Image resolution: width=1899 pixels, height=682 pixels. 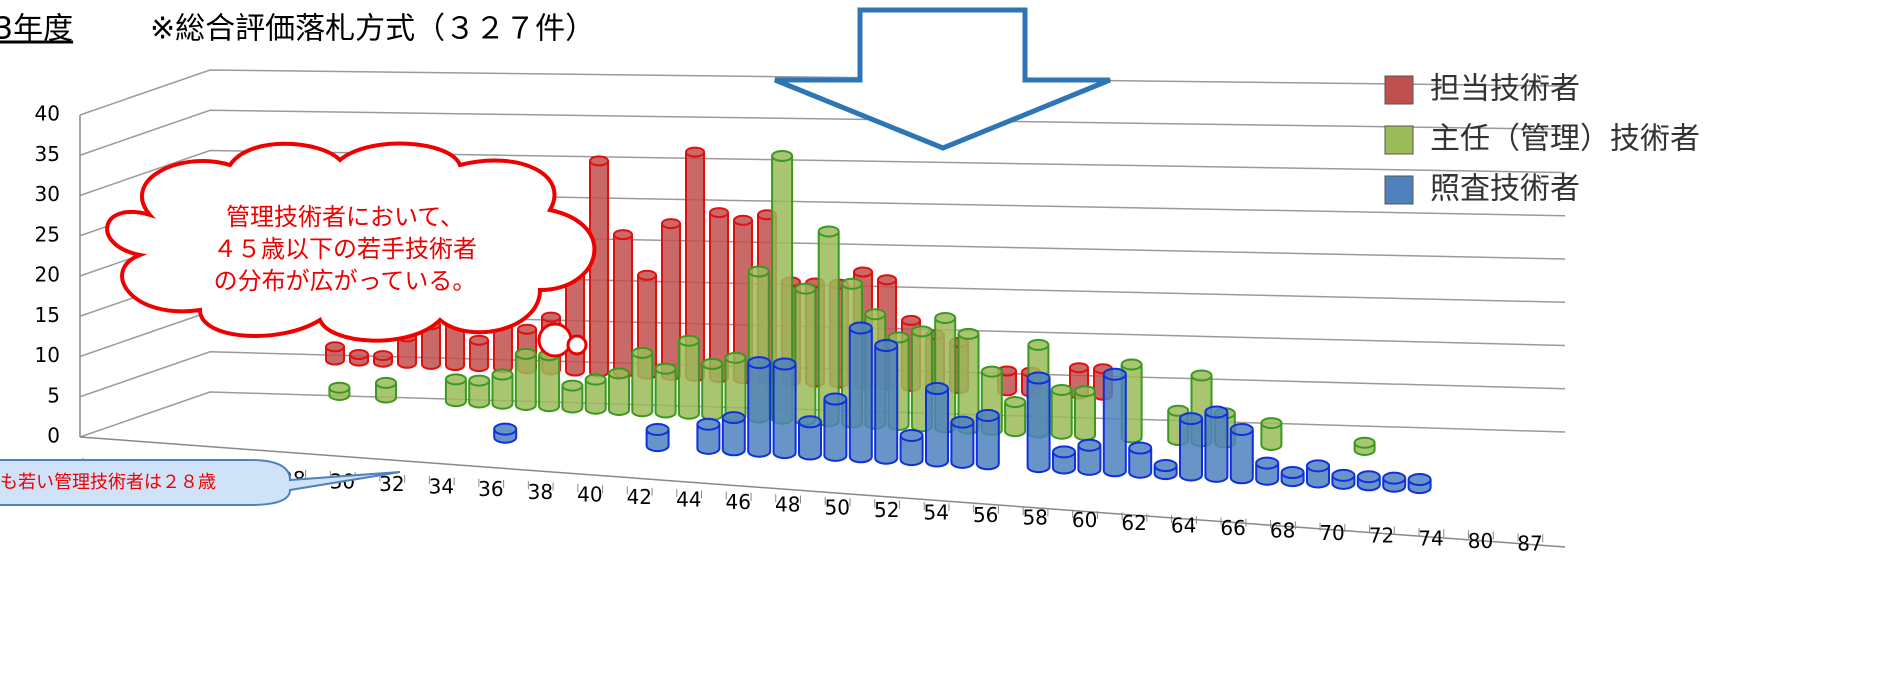 I want to click on annotation: の分布が広がっている。, so click(x=345, y=281).